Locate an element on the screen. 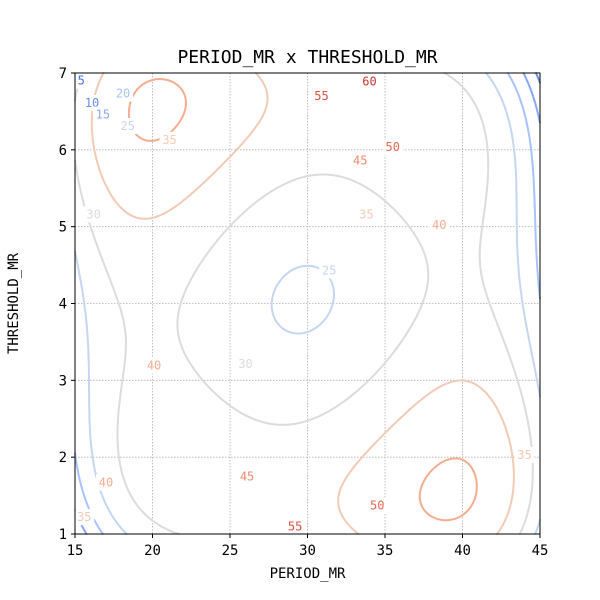 Image resolution: width=600 pixels, height=600 pixels. x-tick-label: 25 is located at coordinates (230, 551).